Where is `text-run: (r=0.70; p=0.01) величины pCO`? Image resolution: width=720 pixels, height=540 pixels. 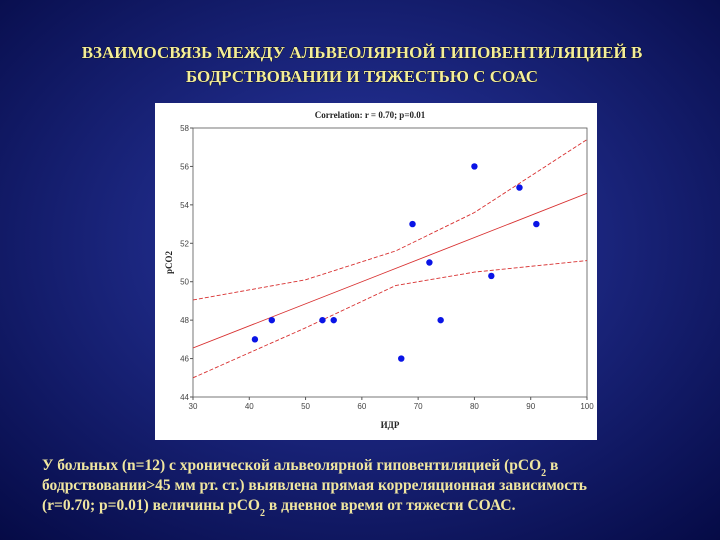
text-run: (r=0.70; p=0.01) величины pCO is located at coordinates (151, 505).